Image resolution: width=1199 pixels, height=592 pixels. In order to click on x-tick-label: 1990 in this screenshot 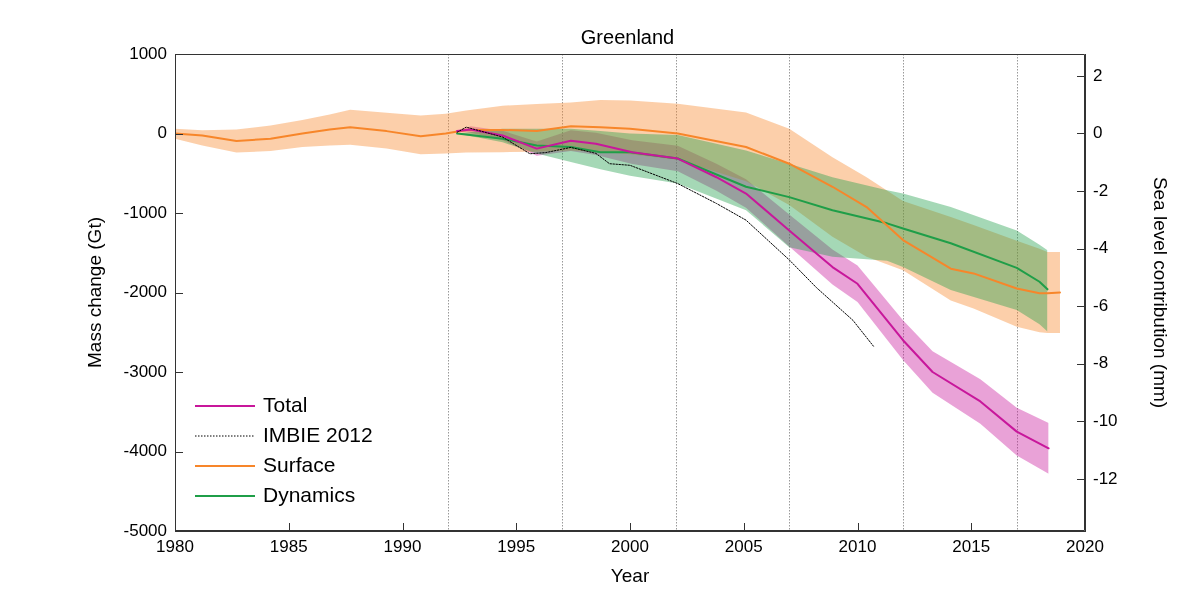, I will do `click(402, 546)`.